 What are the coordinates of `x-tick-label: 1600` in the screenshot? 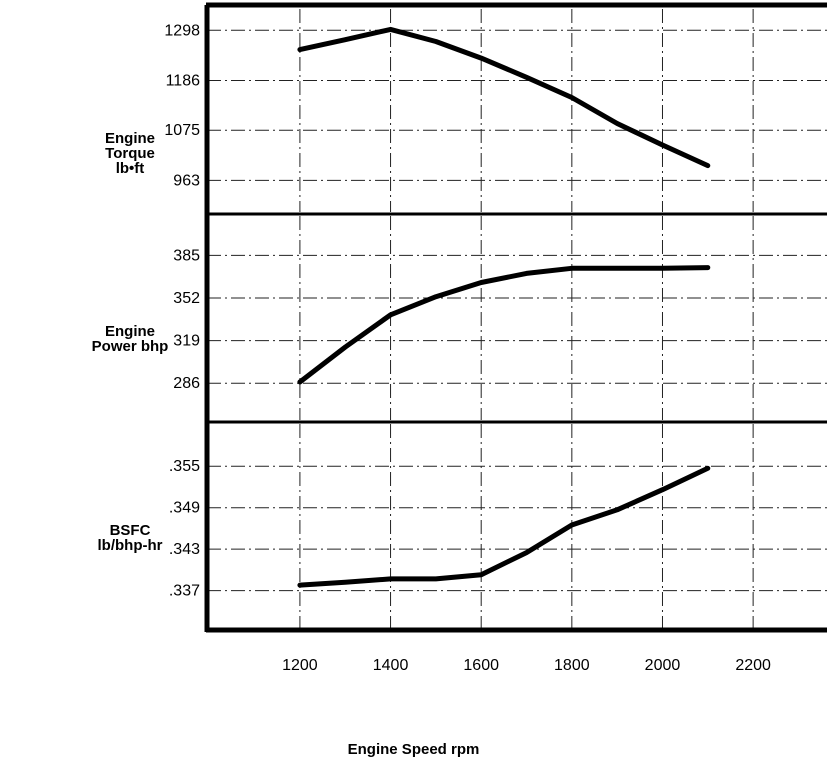 It's located at (481, 665).